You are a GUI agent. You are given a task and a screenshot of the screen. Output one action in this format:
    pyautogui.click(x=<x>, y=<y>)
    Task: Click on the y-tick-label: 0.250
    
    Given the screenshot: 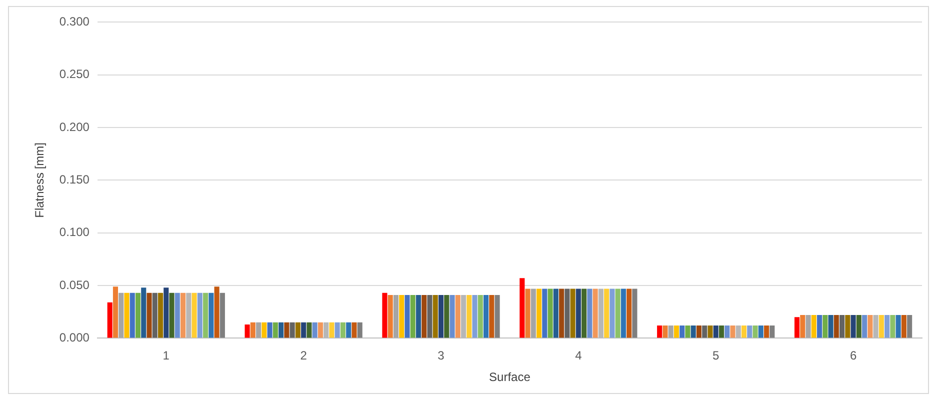 What is the action you would take?
    pyautogui.click(x=74, y=74)
    